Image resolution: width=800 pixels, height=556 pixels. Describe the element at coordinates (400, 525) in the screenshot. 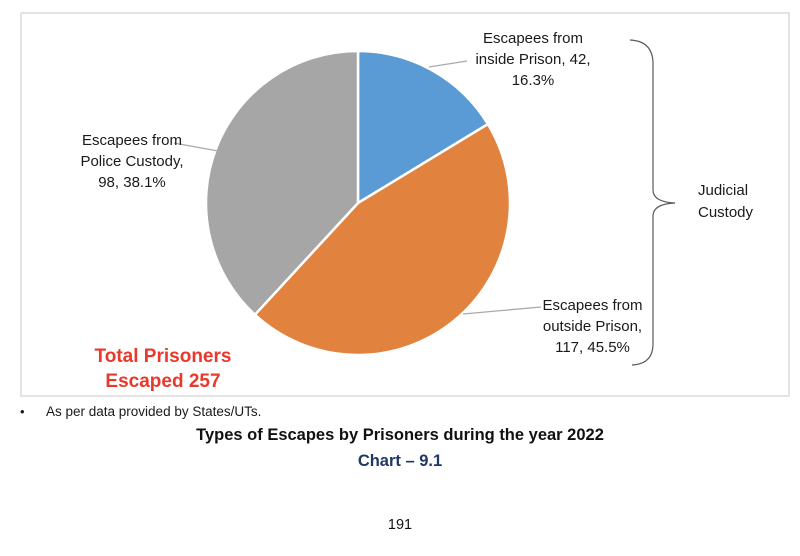

I see `page-number: 191` at that location.